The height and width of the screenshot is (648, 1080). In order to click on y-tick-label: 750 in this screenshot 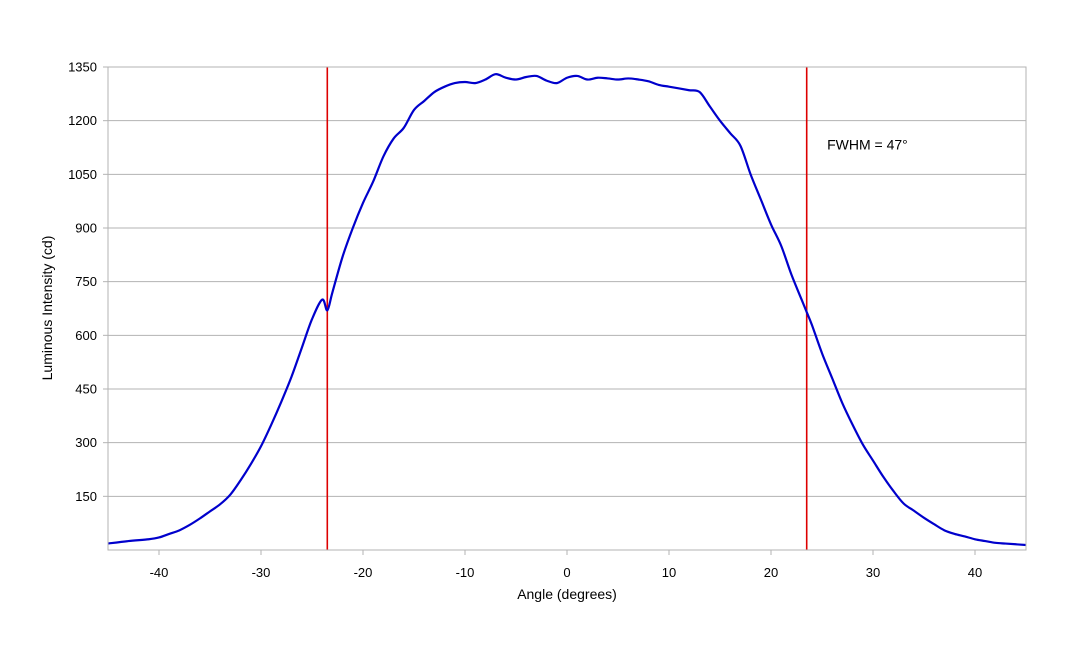, I will do `click(86, 281)`.